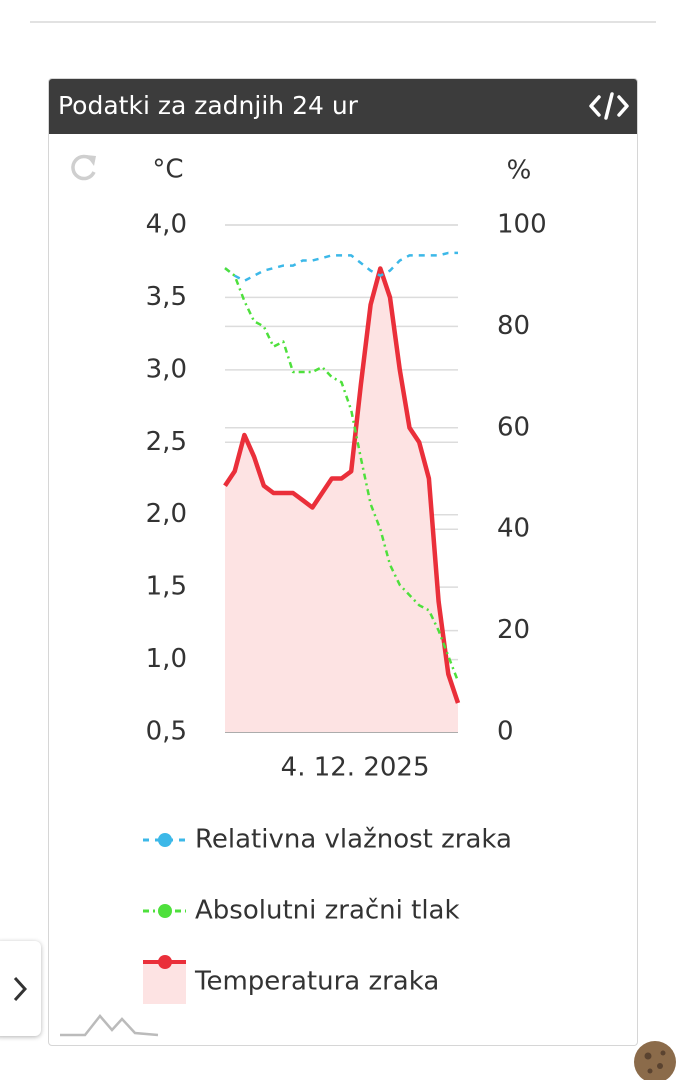 Image resolution: width=686 pixels, height=1080 pixels. I want to click on divider, so click(343, 22).